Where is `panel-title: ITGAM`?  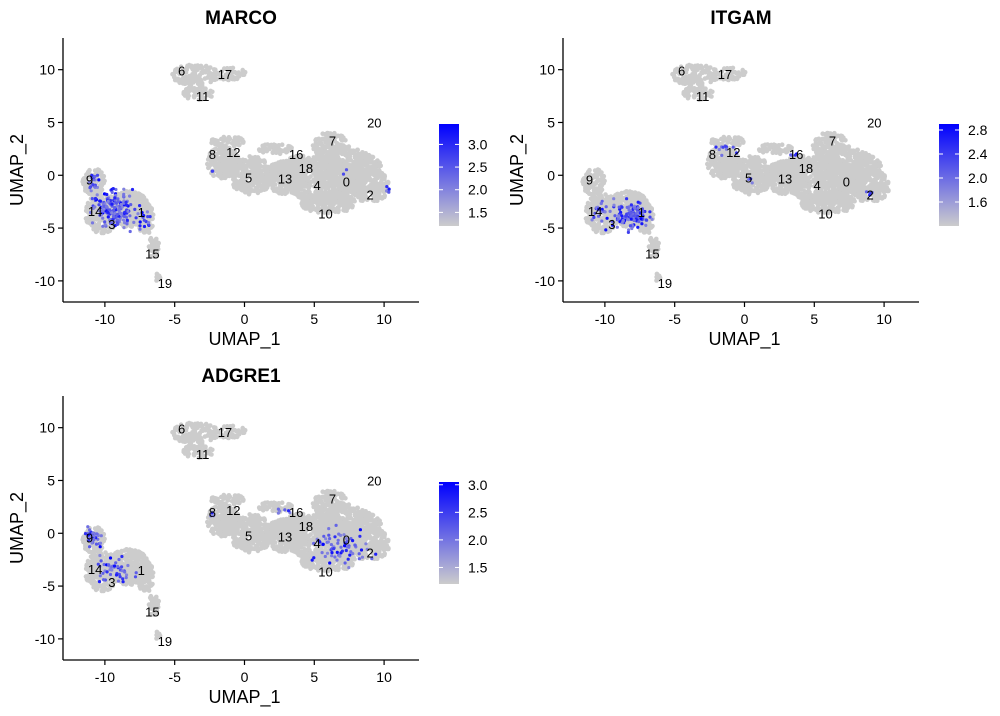
panel-title: ITGAM is located at coordinates (740, 18).